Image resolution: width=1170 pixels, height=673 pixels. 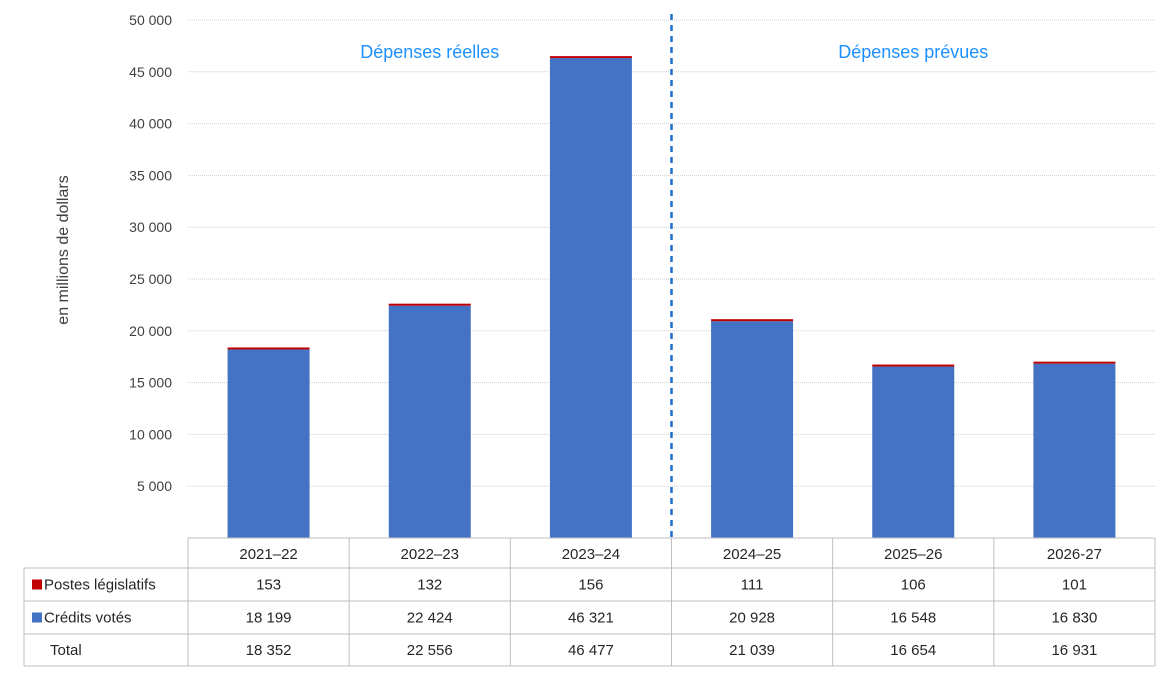 I want to click on table-cell: 18 352, so click(x=269, y=650).